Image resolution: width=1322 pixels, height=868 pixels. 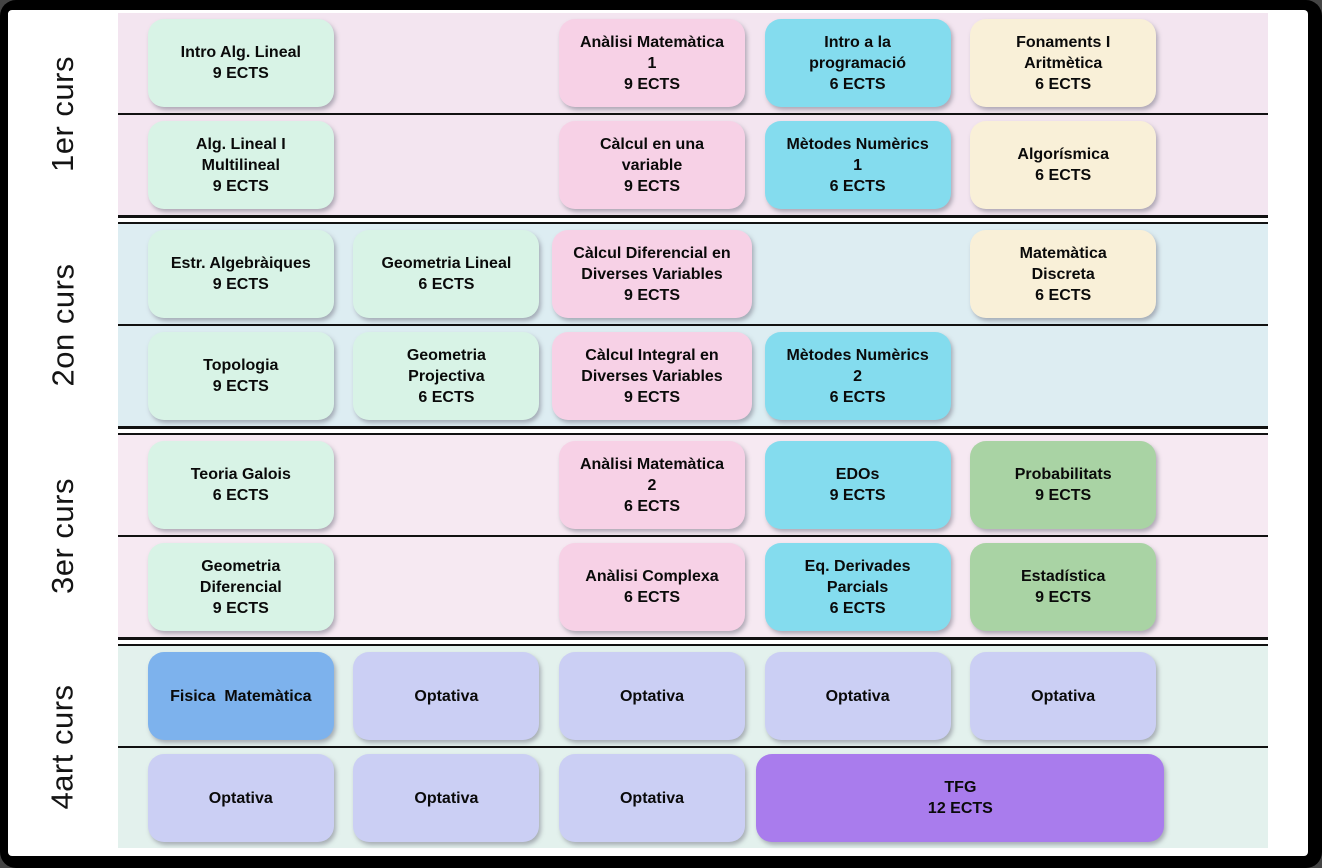 I want to click on course-card: Anàlisi Matemàtica 2 6 ECTS, so click(x=651, y=485).